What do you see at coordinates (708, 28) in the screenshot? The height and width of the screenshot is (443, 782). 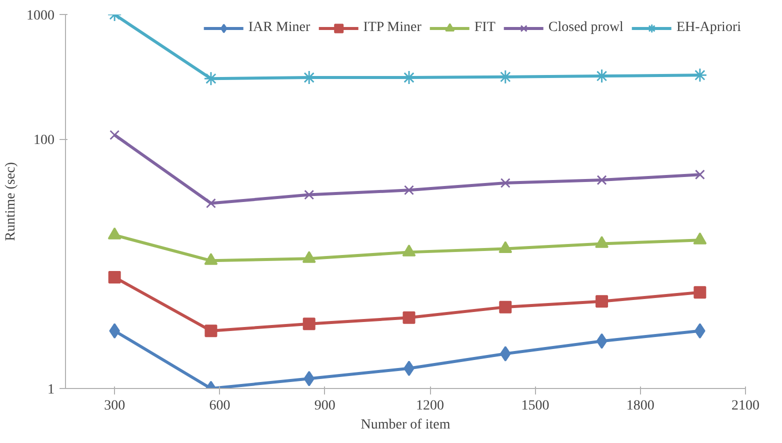 I see `legend-label: EH-Apriori` at bounding box center [708, 28].